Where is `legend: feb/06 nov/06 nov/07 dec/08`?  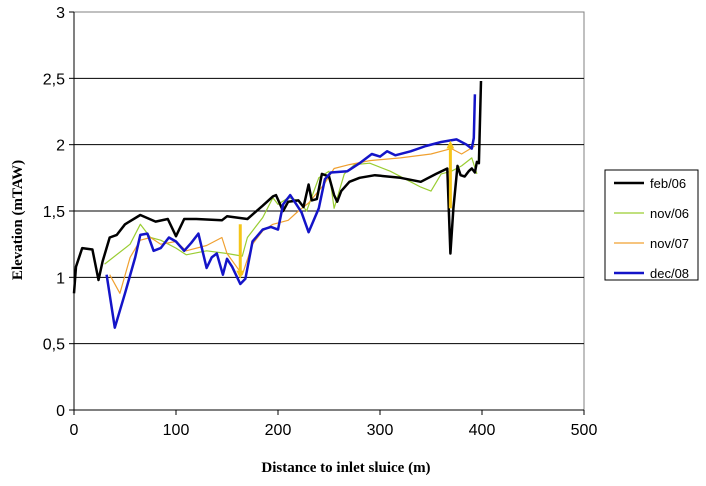 legend: feb/06 nov/06 nov/07 dec/08 is located at coordinates (651, 225).